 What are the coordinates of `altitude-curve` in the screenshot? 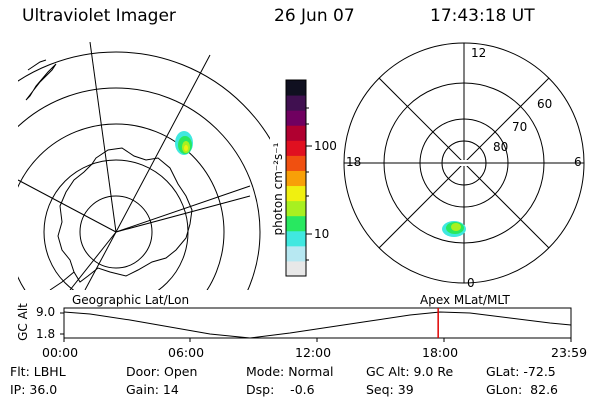 It's located at (317, 325).